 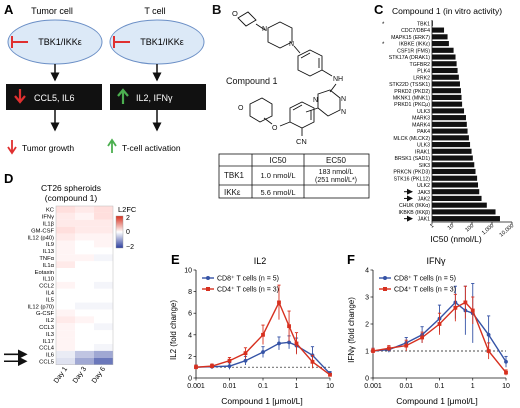 I want to click on kinase-label: JAK2, so click(x=424, y=200).